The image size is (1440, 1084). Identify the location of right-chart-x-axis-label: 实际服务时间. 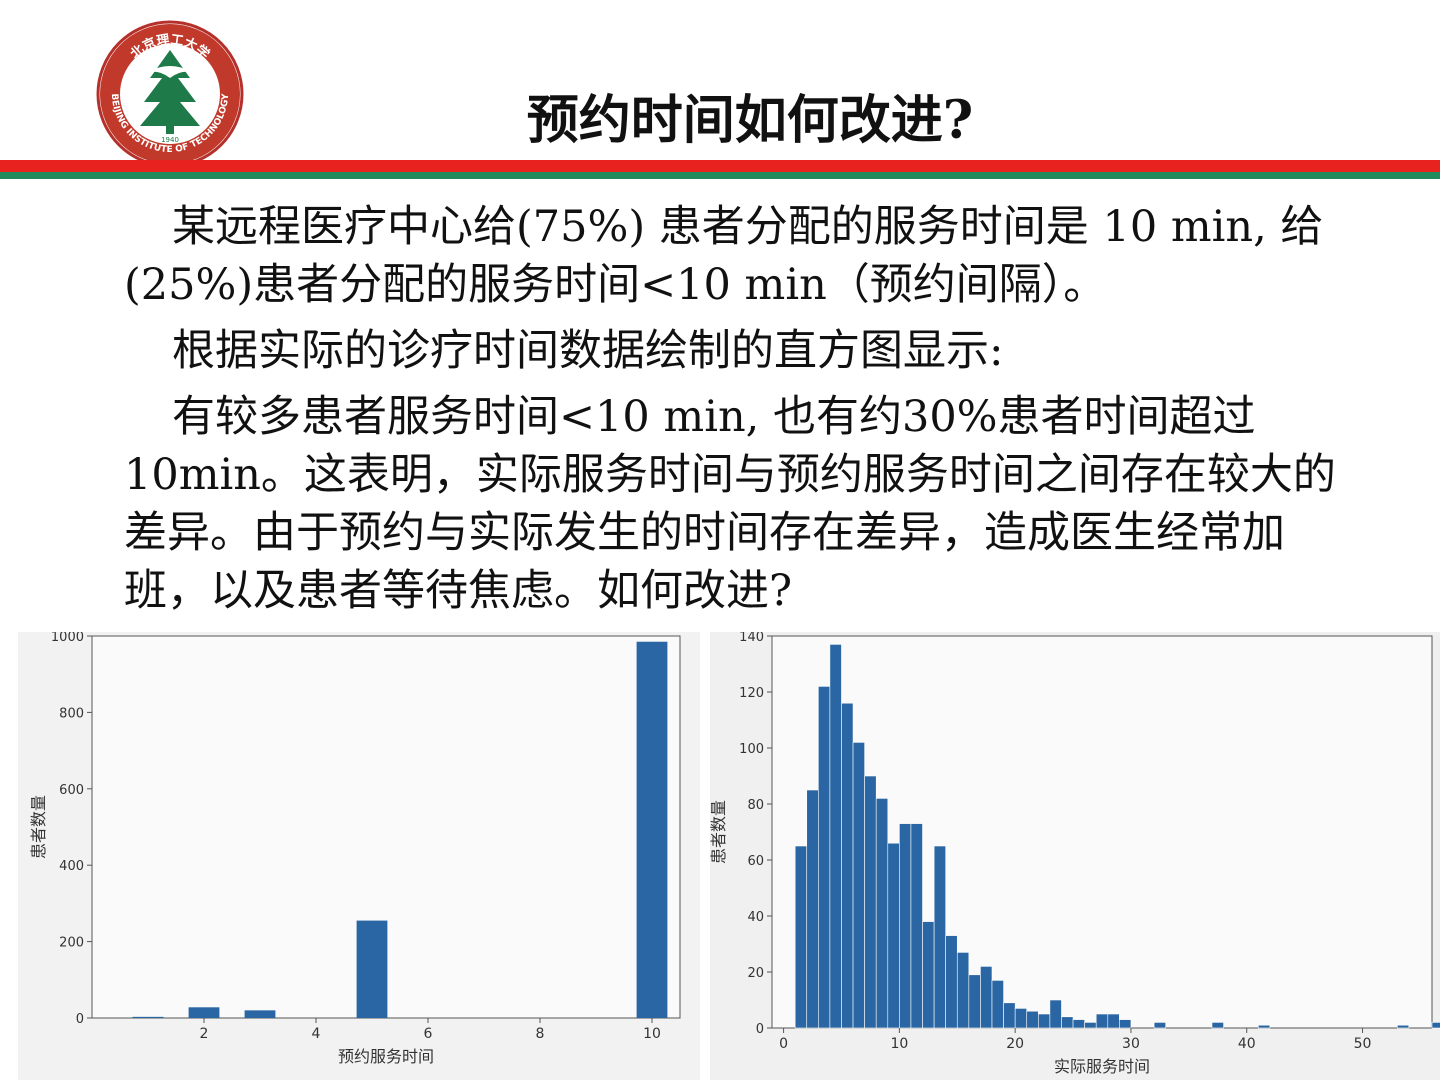
(1102, 1066).